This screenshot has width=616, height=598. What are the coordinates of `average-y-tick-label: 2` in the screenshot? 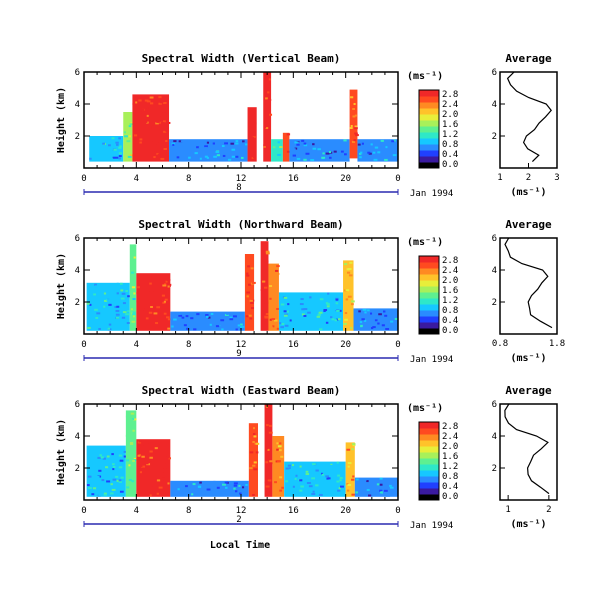 It's located at (494, 137).